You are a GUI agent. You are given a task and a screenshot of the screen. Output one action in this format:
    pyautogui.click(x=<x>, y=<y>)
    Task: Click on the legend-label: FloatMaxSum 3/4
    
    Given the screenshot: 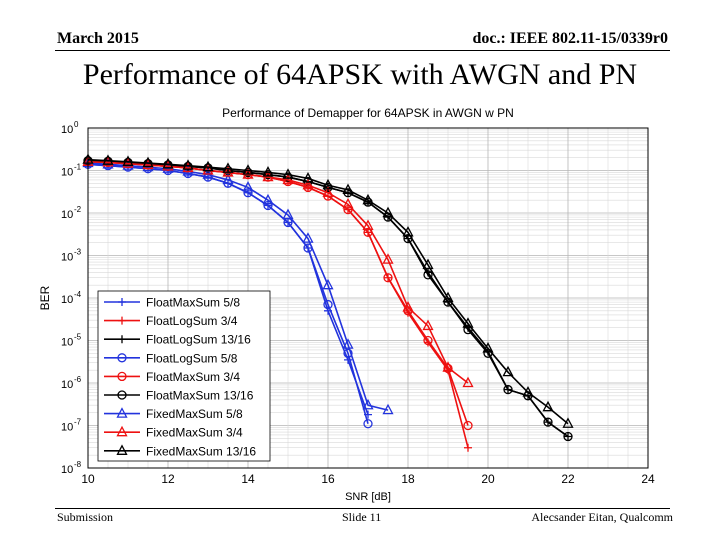 What is the action you would take?
    pyautogui.click(x=193, y=377)
    